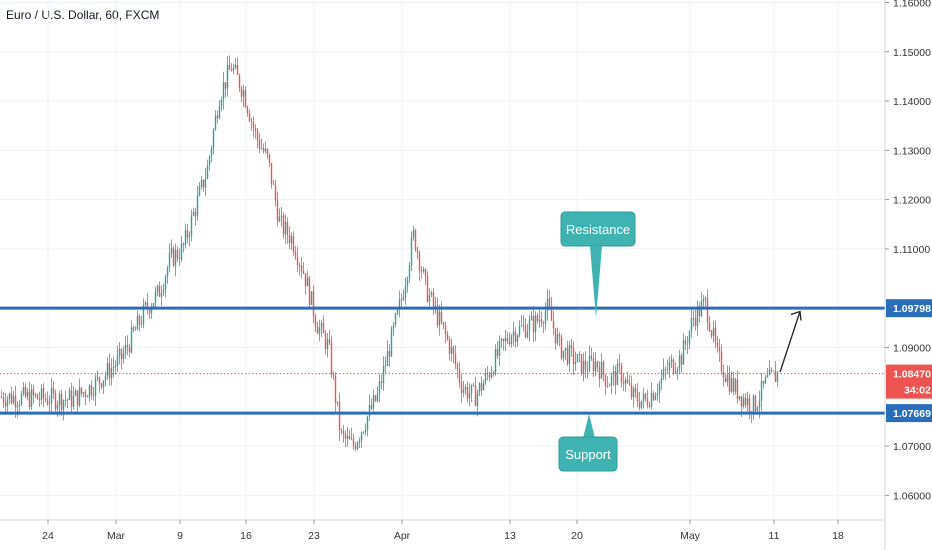 This screenshot has width=932, height=550. What do you see at coordinates (912, 348) in the screenshot?
I see `y-tick-label: 1.09000` at bounding box center [912, 348].